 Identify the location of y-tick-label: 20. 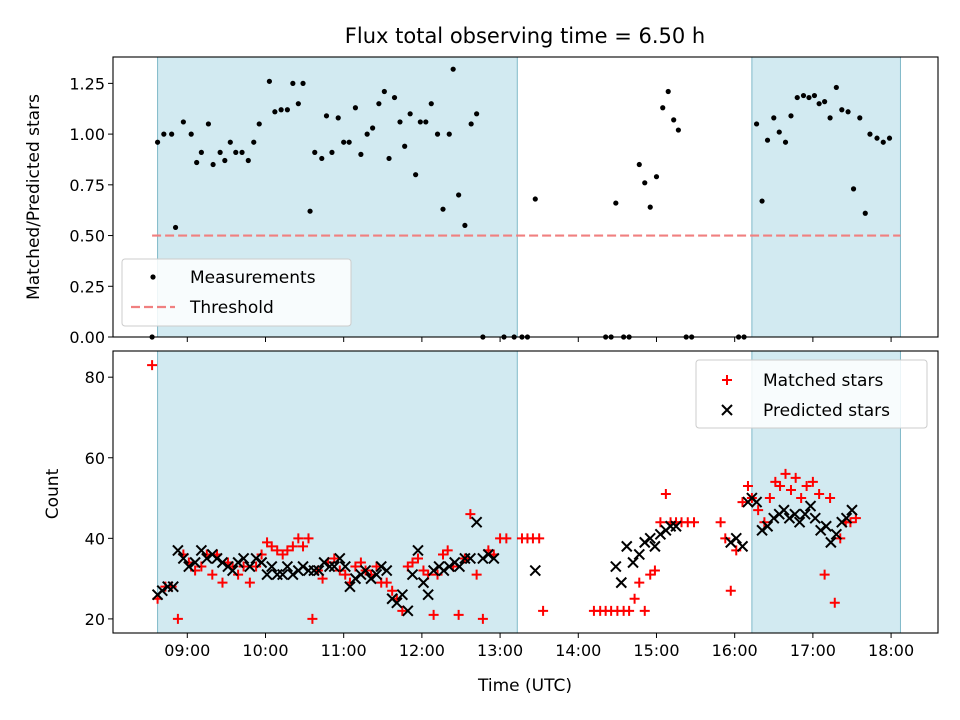
(95, 619).